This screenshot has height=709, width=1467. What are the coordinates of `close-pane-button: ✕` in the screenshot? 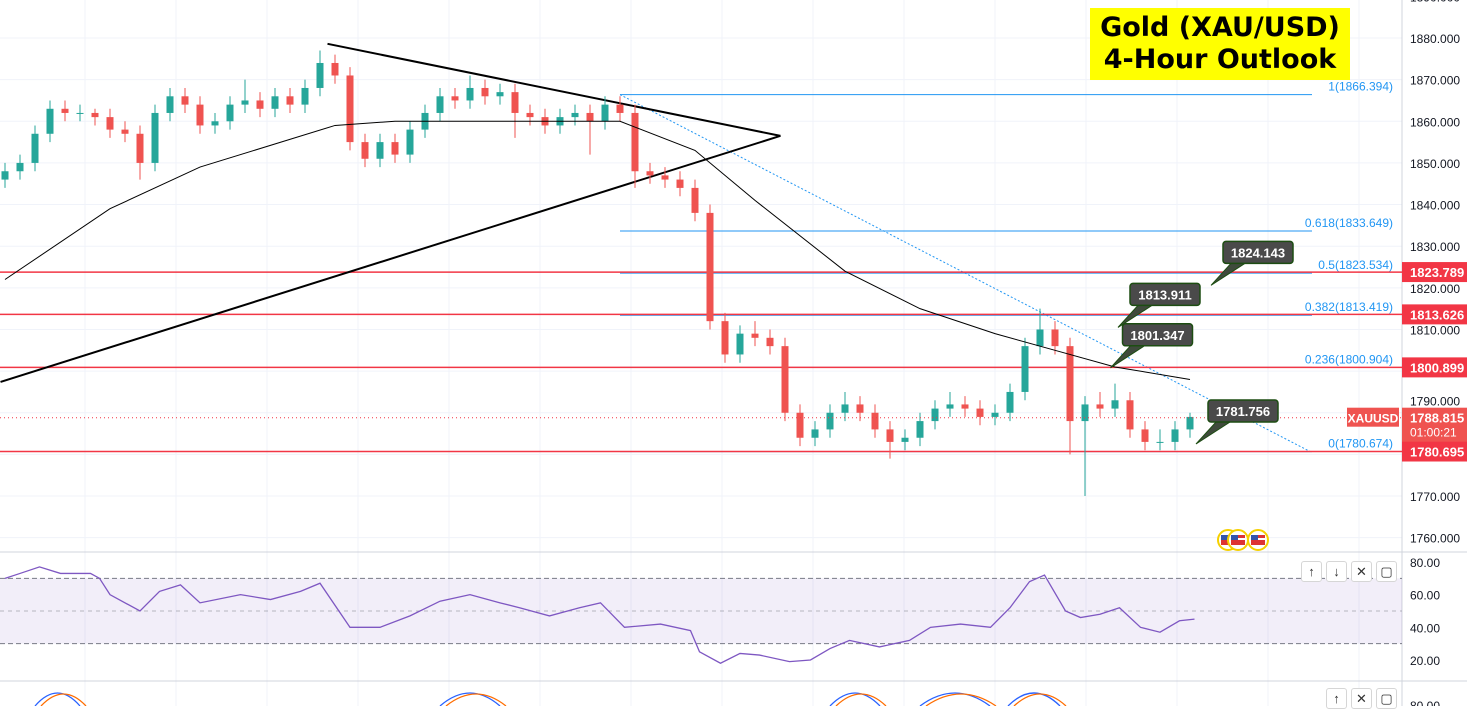 It's located at (1361, 571).